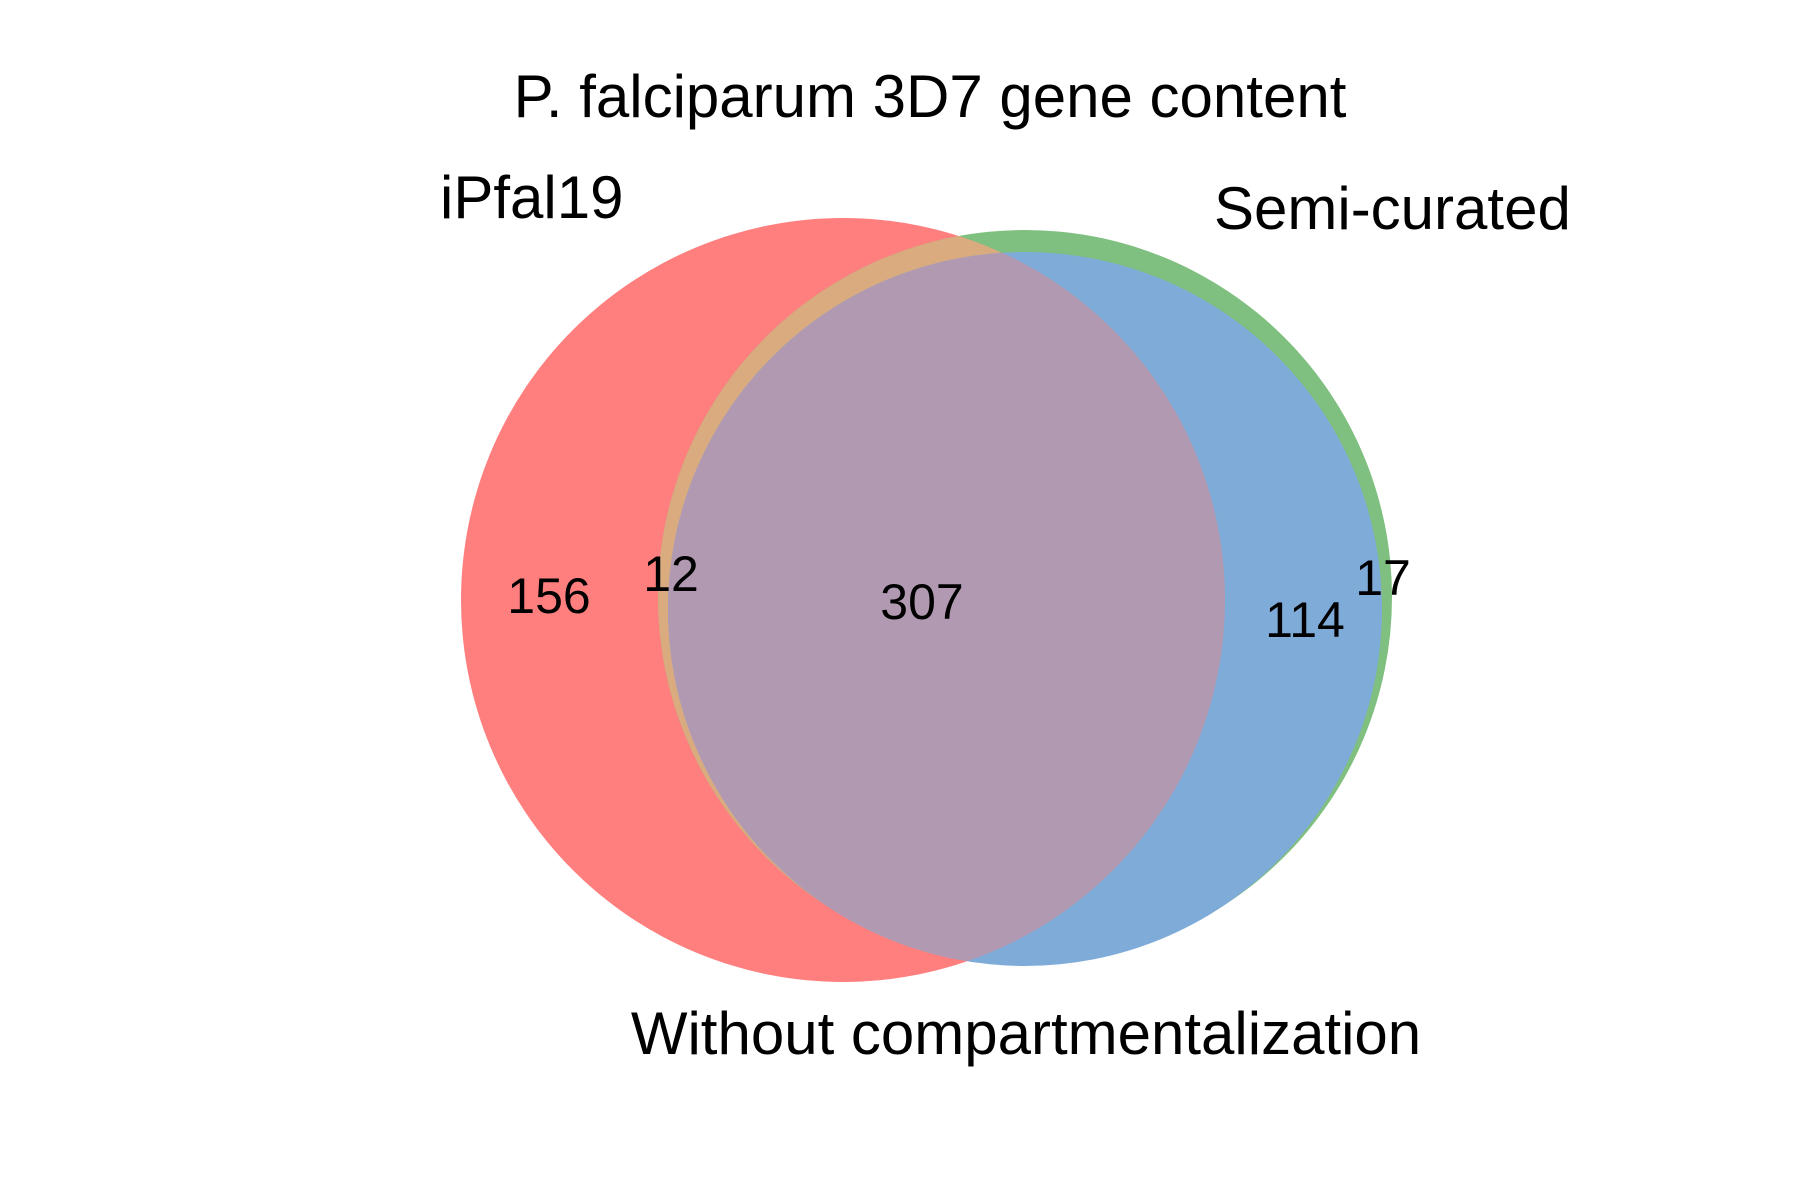 This screenshot has height=1200, width=1800. What do you see at coordinates (671, 574) in the screenshot?
I see `count-a-b-only: 12` at bounding box center [671, 574].